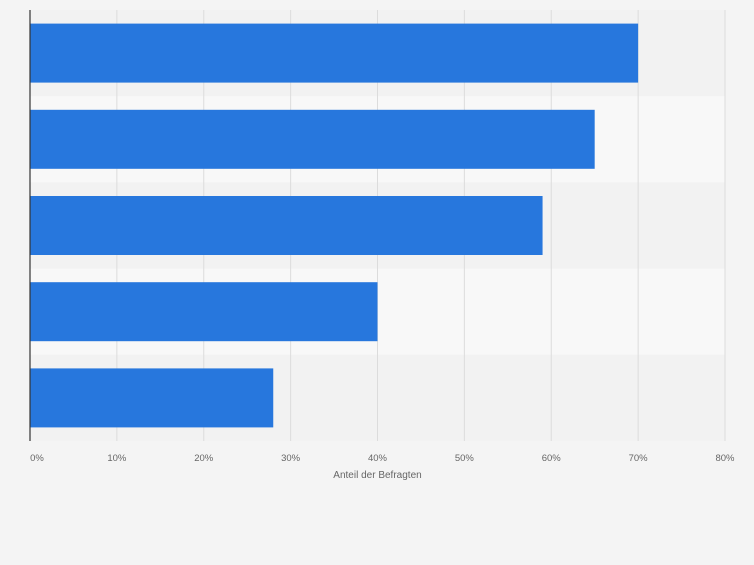 This screenshot has width=754, height=565. I want to click on x-tick-label: 10%, so click(117, 458).